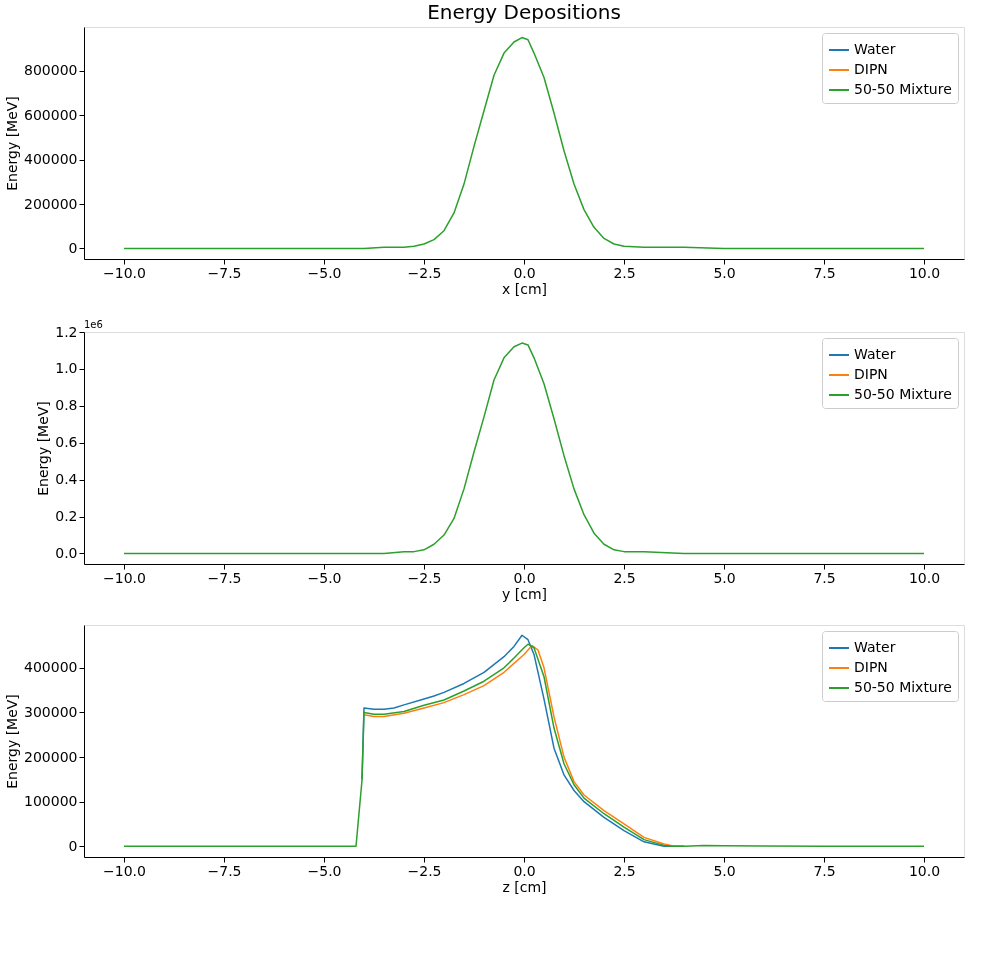 The image size is (1005, 954). Describe the element at coordinates (93, 324) in the screenshot. I see `text: 1e6` at that location.